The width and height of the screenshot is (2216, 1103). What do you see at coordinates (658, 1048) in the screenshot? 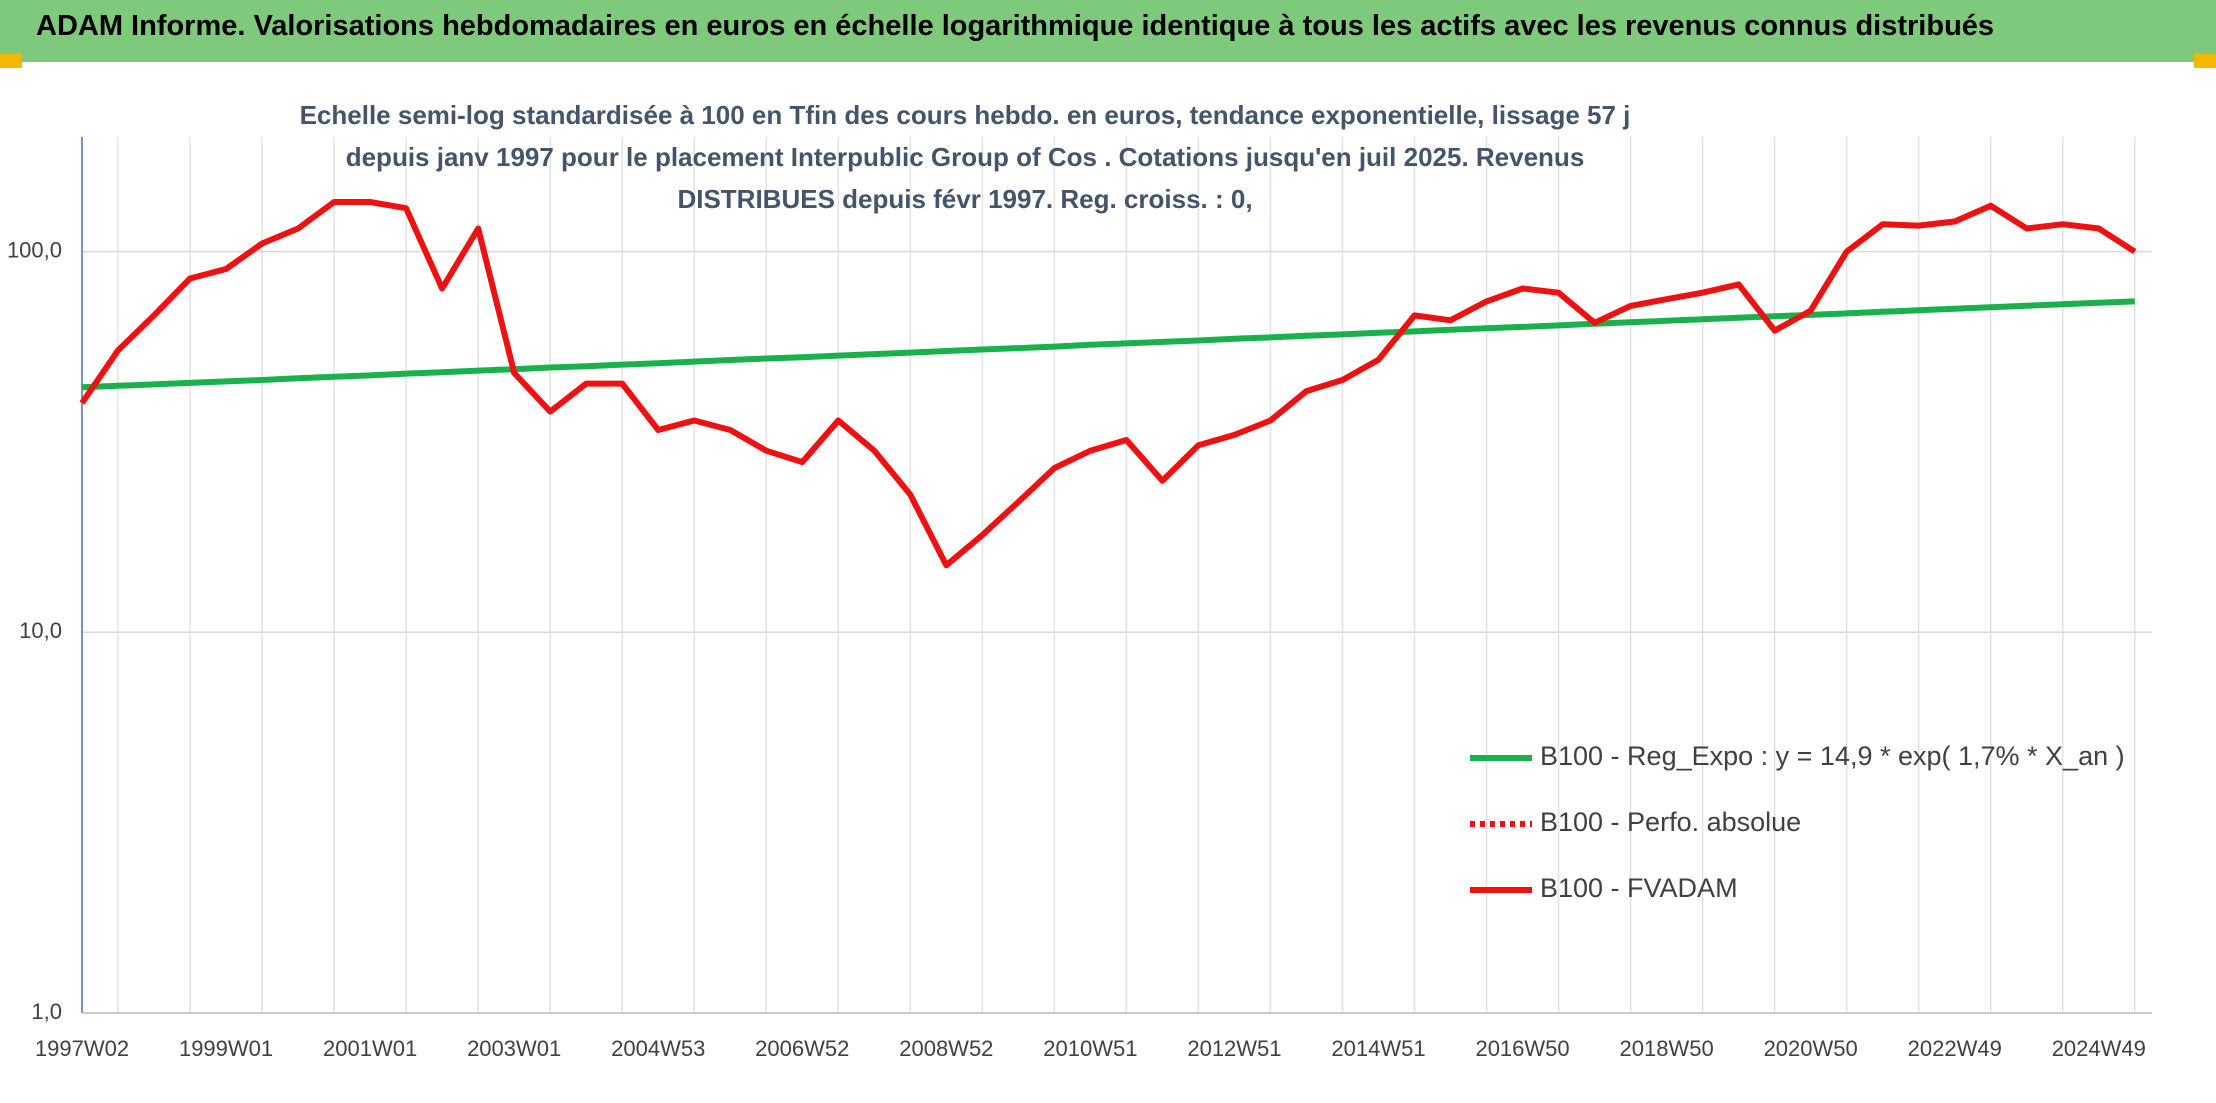
I see `x-tick-label: 2004W53` at bounding box center [658, 1048].